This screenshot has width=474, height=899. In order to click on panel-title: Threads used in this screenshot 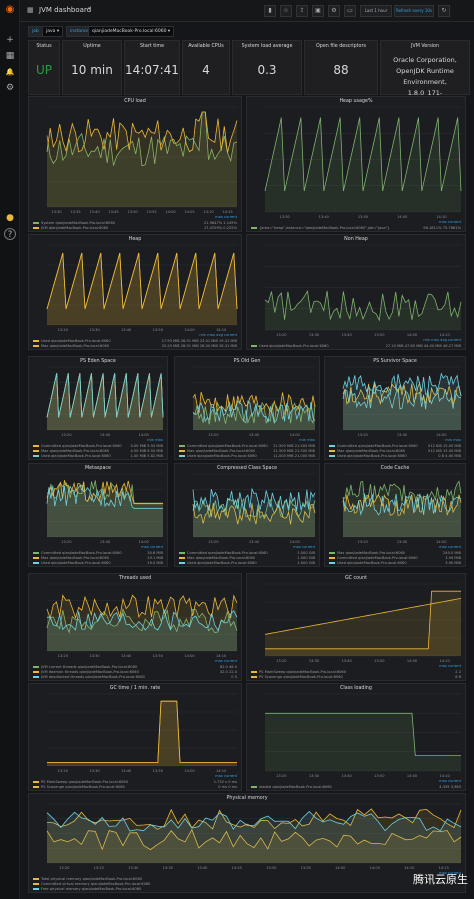, I will do `click(135, 578)`.